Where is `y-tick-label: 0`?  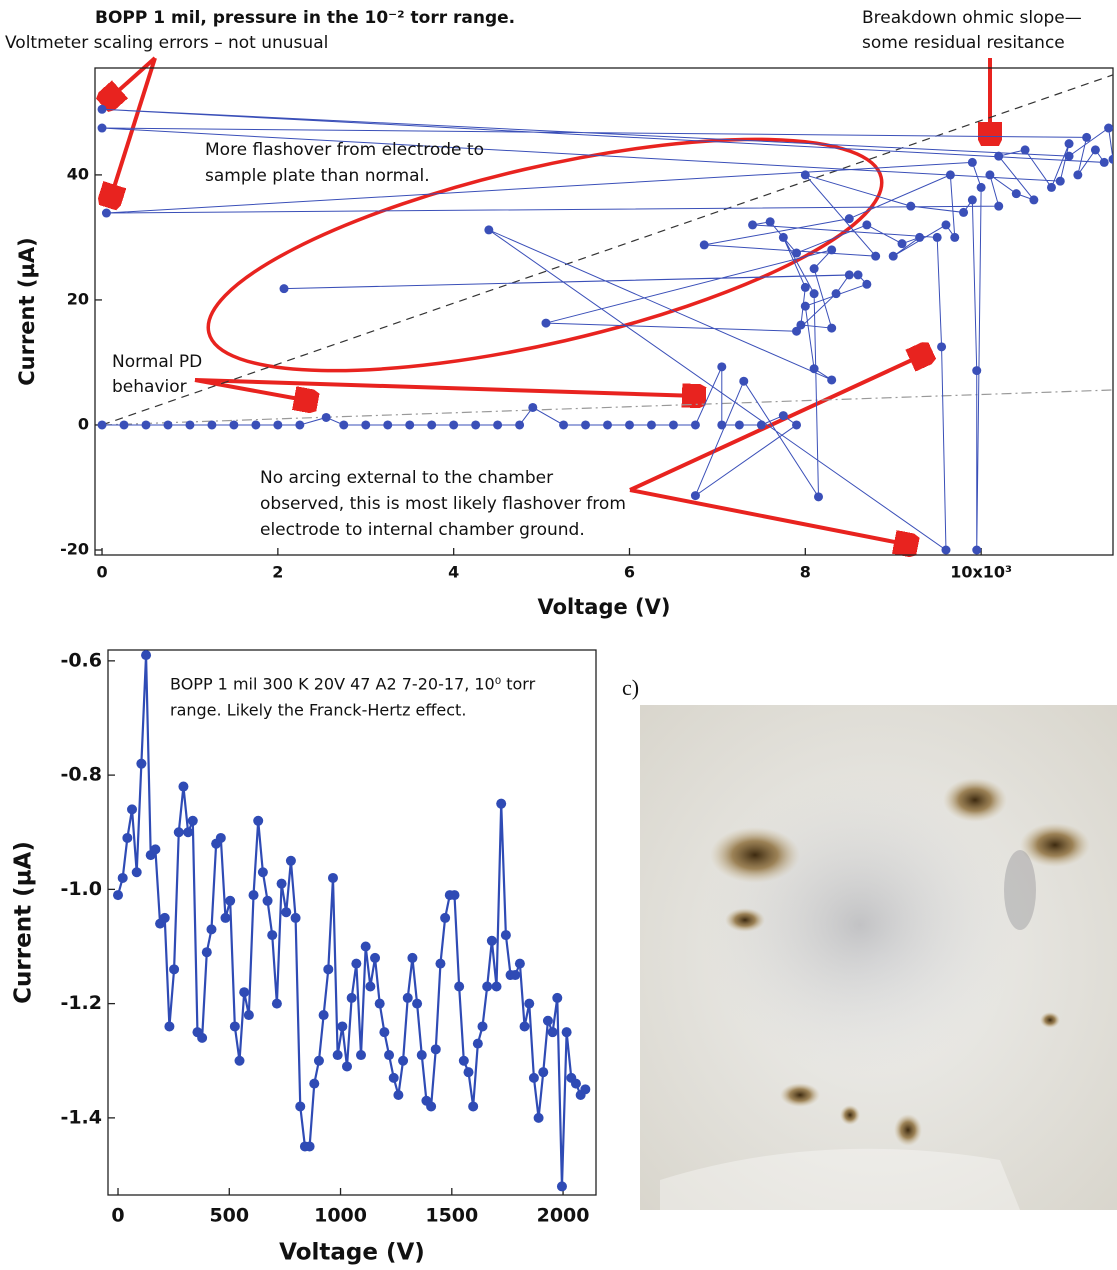
y-tick-label: 0 is located at coordinates (83, 423).